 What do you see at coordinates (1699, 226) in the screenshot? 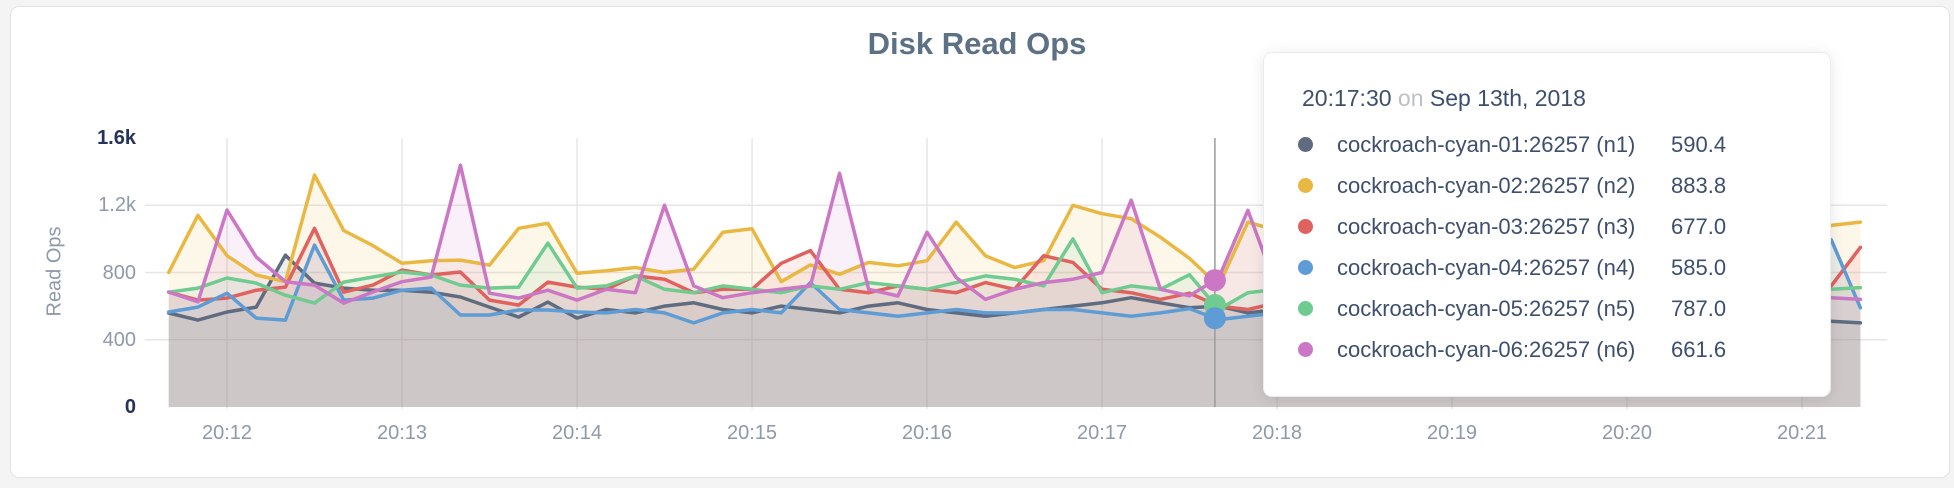
I see `series-value: 677.0` at bounding box center [1699, 226].